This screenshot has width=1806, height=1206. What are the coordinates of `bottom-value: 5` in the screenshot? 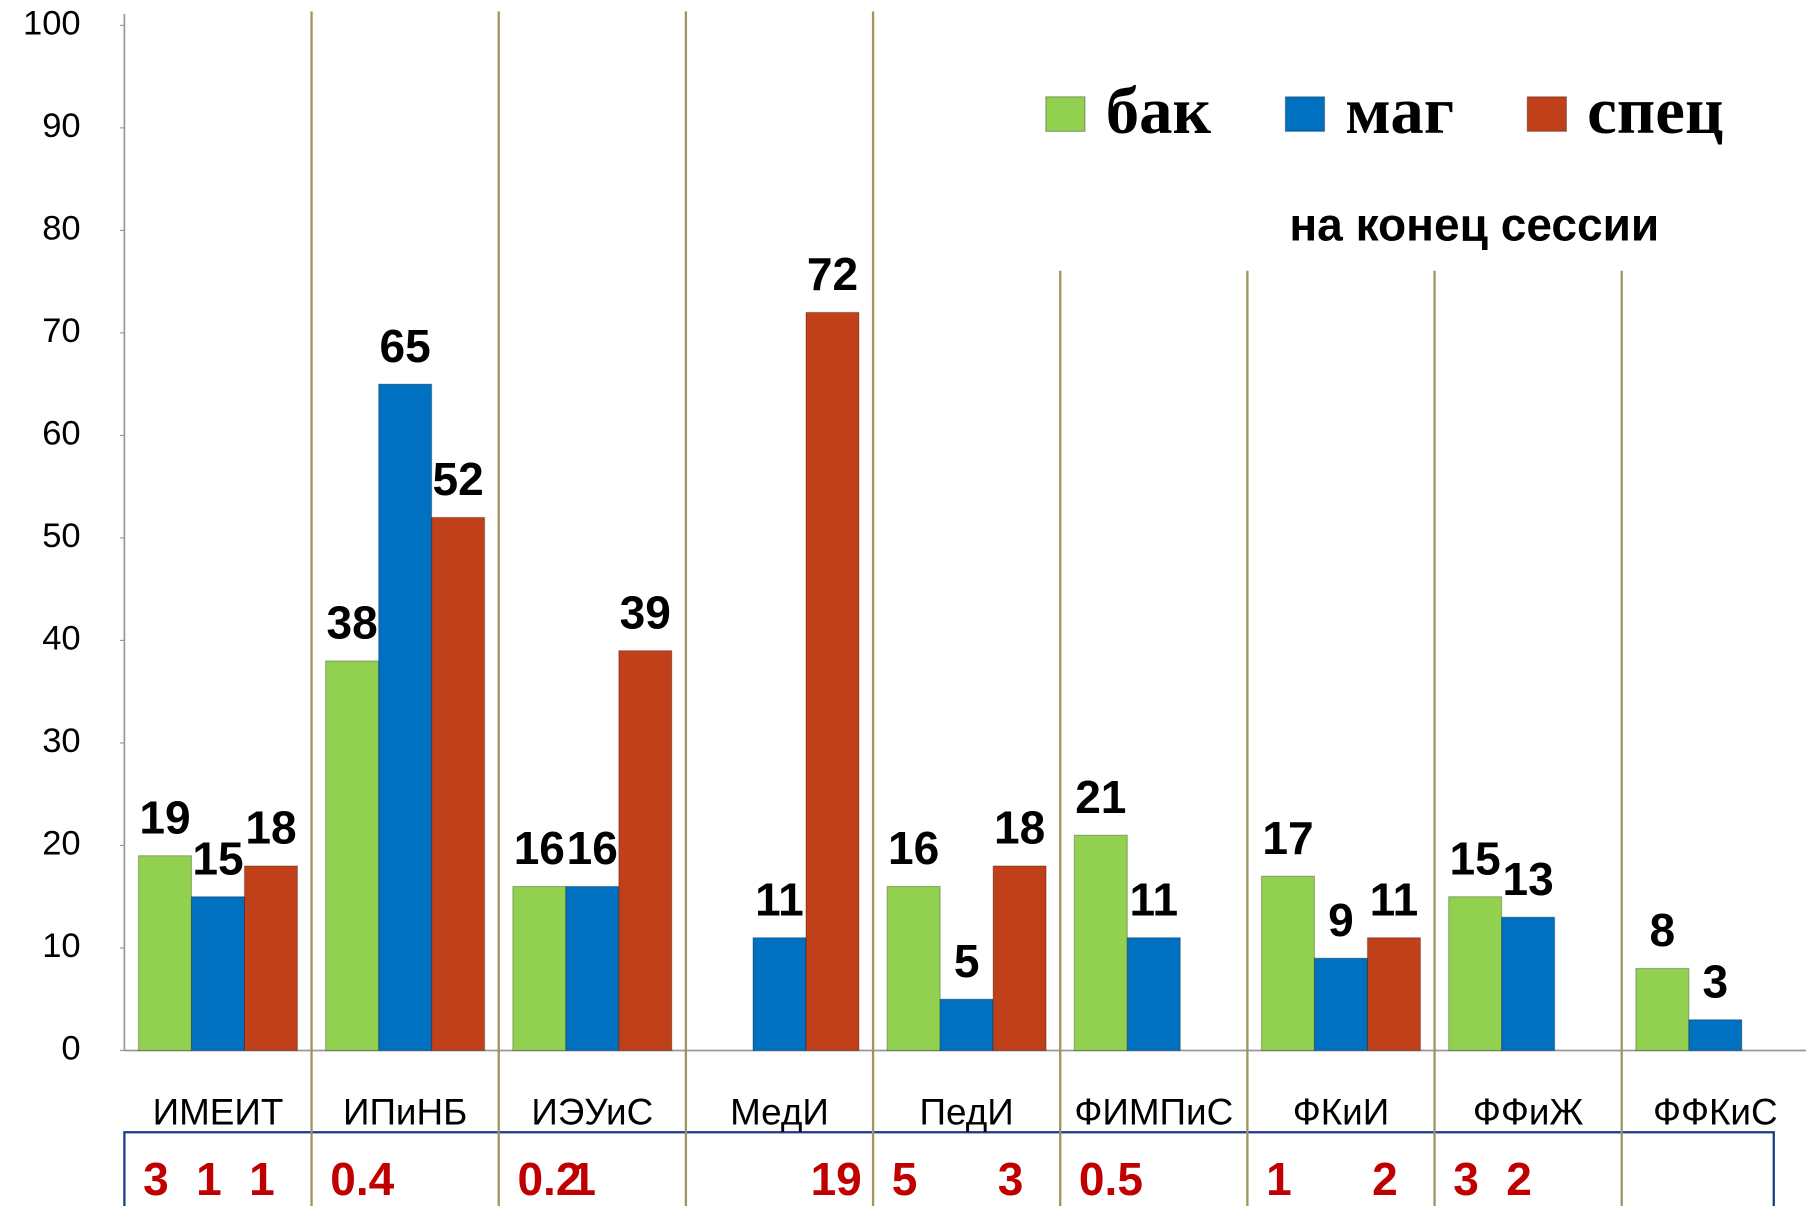 It's located at (905, 1179).